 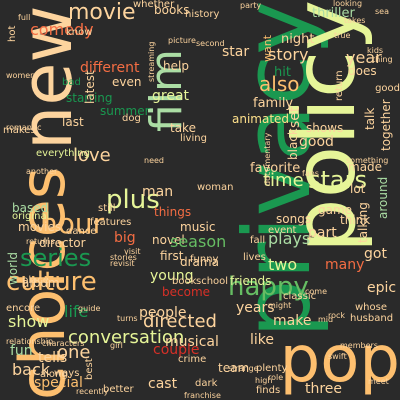 I want to click on word-take: take, so click(x=183, y=128).